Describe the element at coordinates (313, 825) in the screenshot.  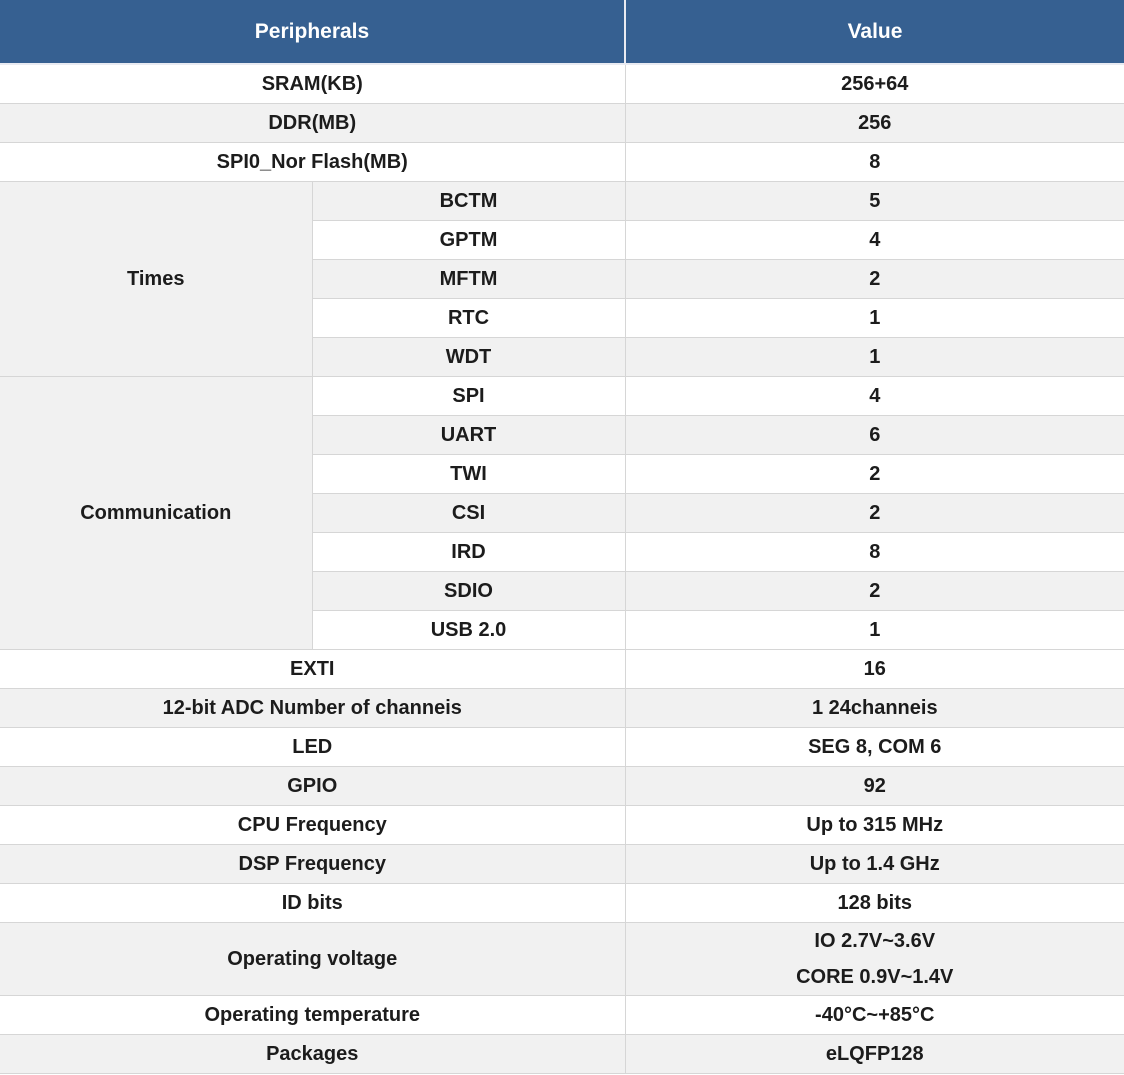
I see `cell-label: CPU Frequency` at that location.